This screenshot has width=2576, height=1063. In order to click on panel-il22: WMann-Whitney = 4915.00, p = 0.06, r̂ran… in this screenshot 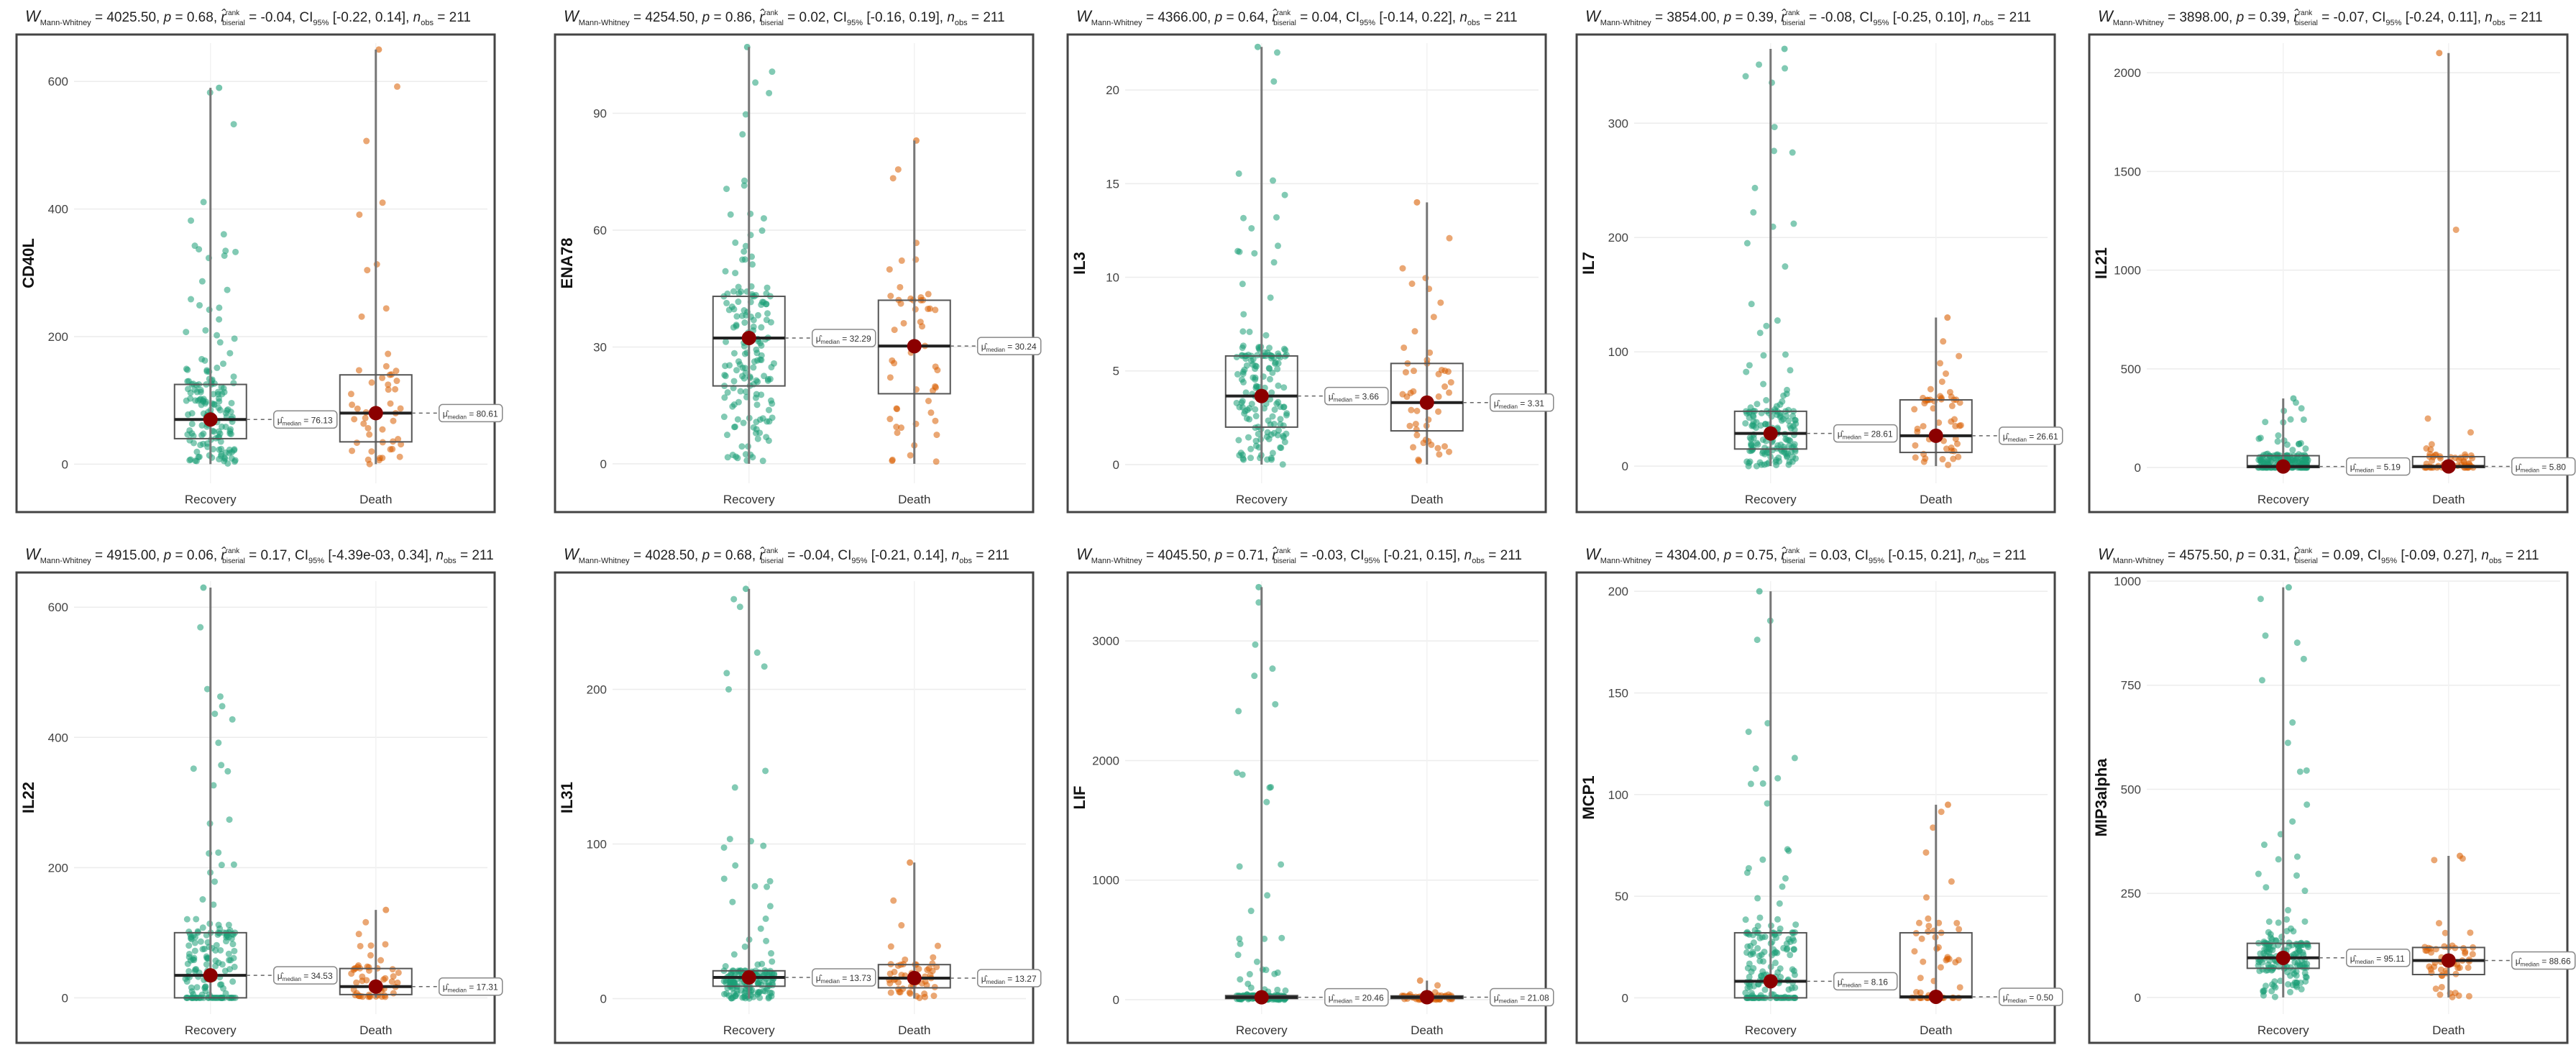, I will do `click(259, 794)`.